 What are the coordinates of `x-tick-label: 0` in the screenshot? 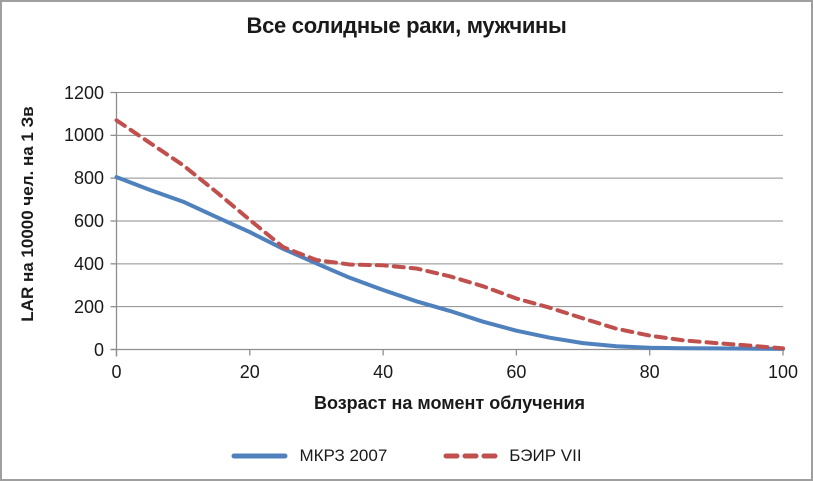 It's located at (116, 372).